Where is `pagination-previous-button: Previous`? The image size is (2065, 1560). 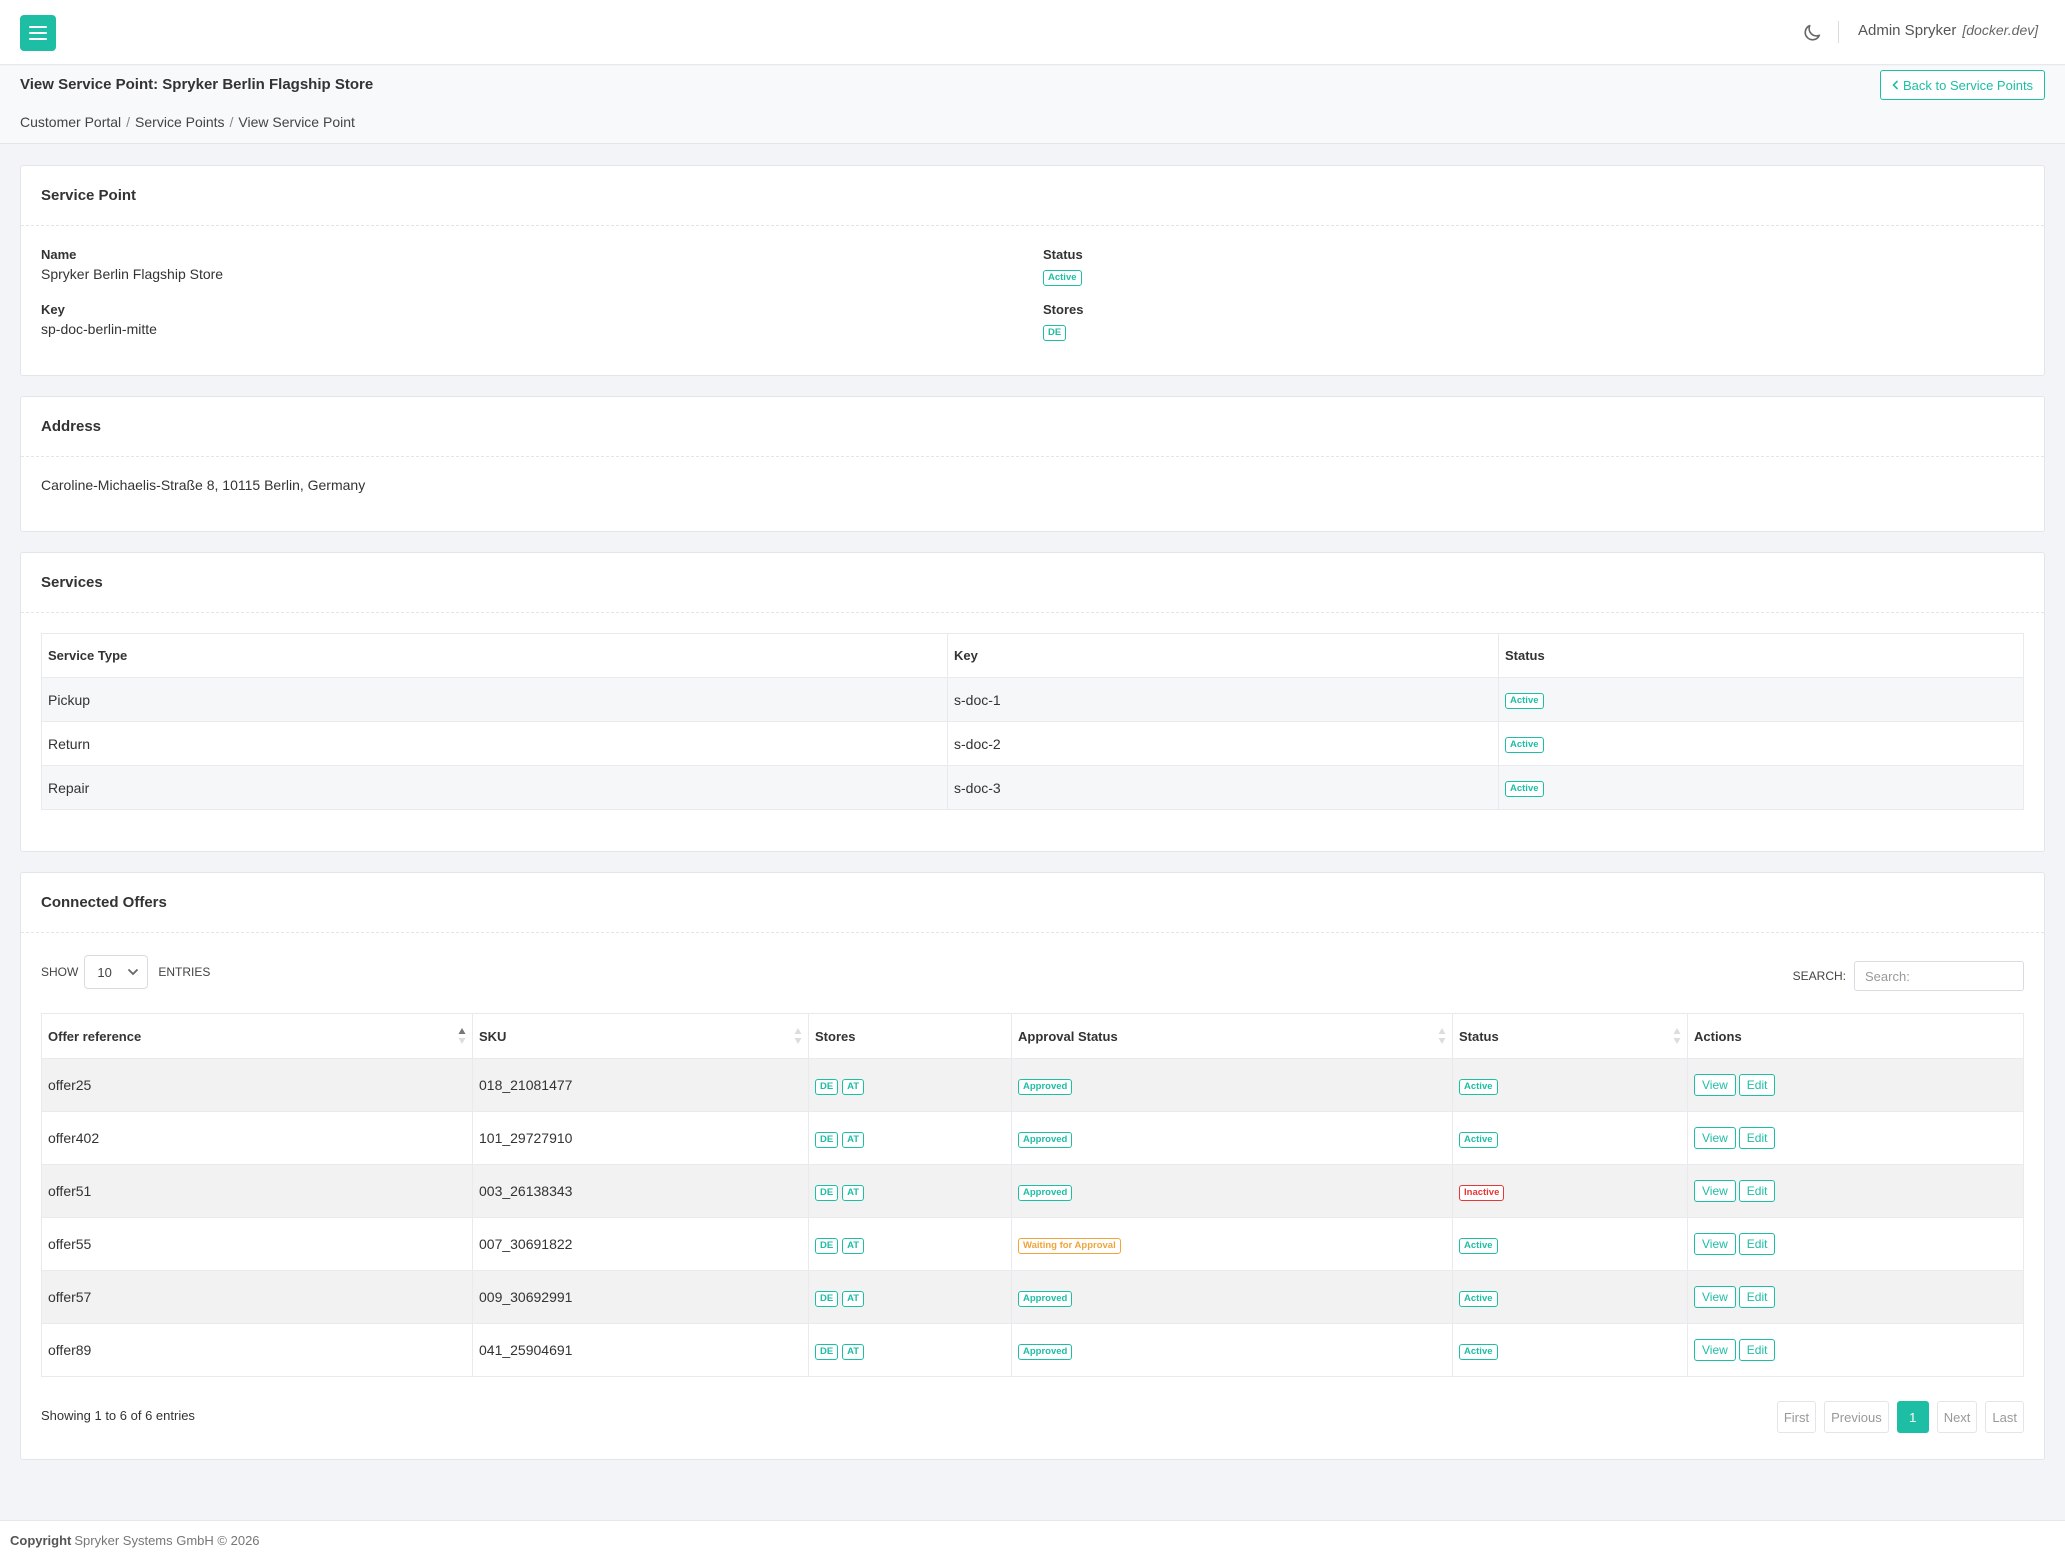 pagination-previous-button: Previous is located at coordinates (1856, 1417).